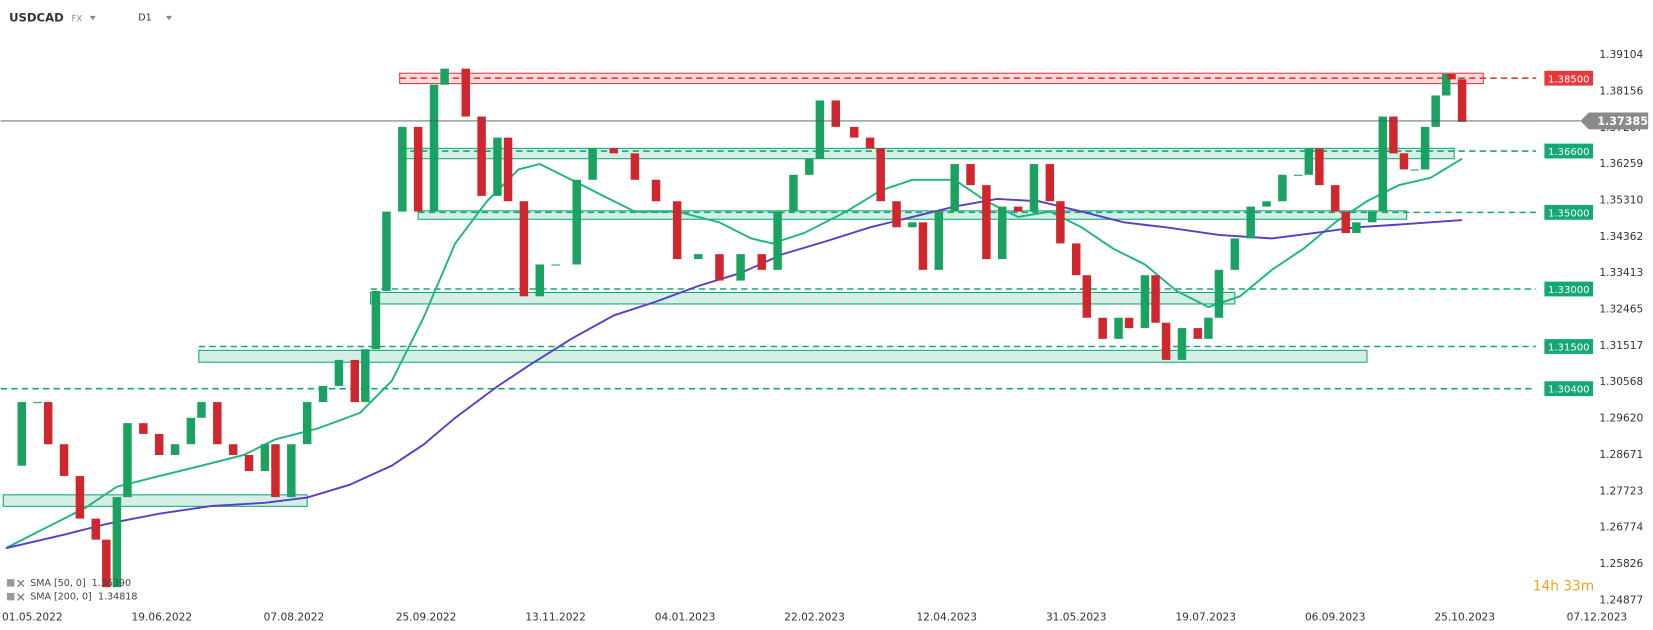 The image size is (1653, 630). Describe the element at coordinates (60, 597) in the screenshot. I see `legend-name: SMA [200, 0]` at that location.